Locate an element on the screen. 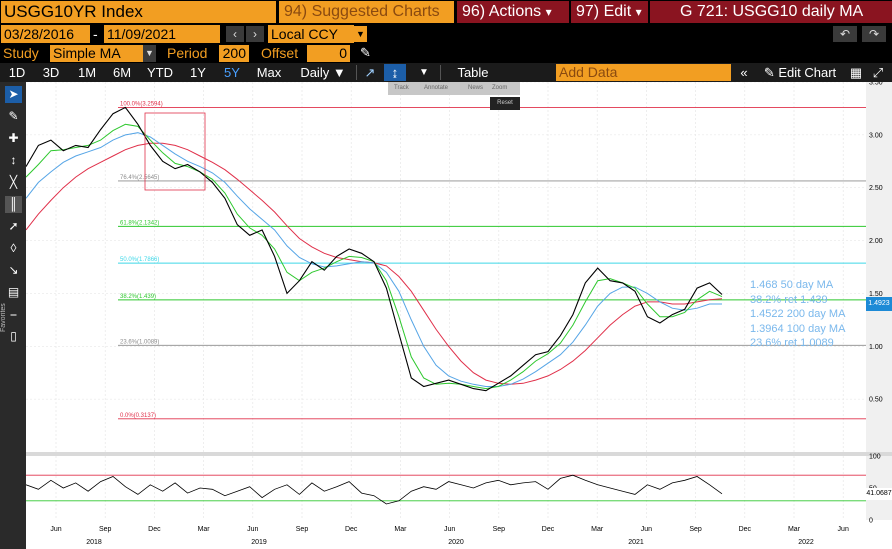 This screenshot has width=892, height=549. undo-icon: ↶ is located at coordinates (845, 34).